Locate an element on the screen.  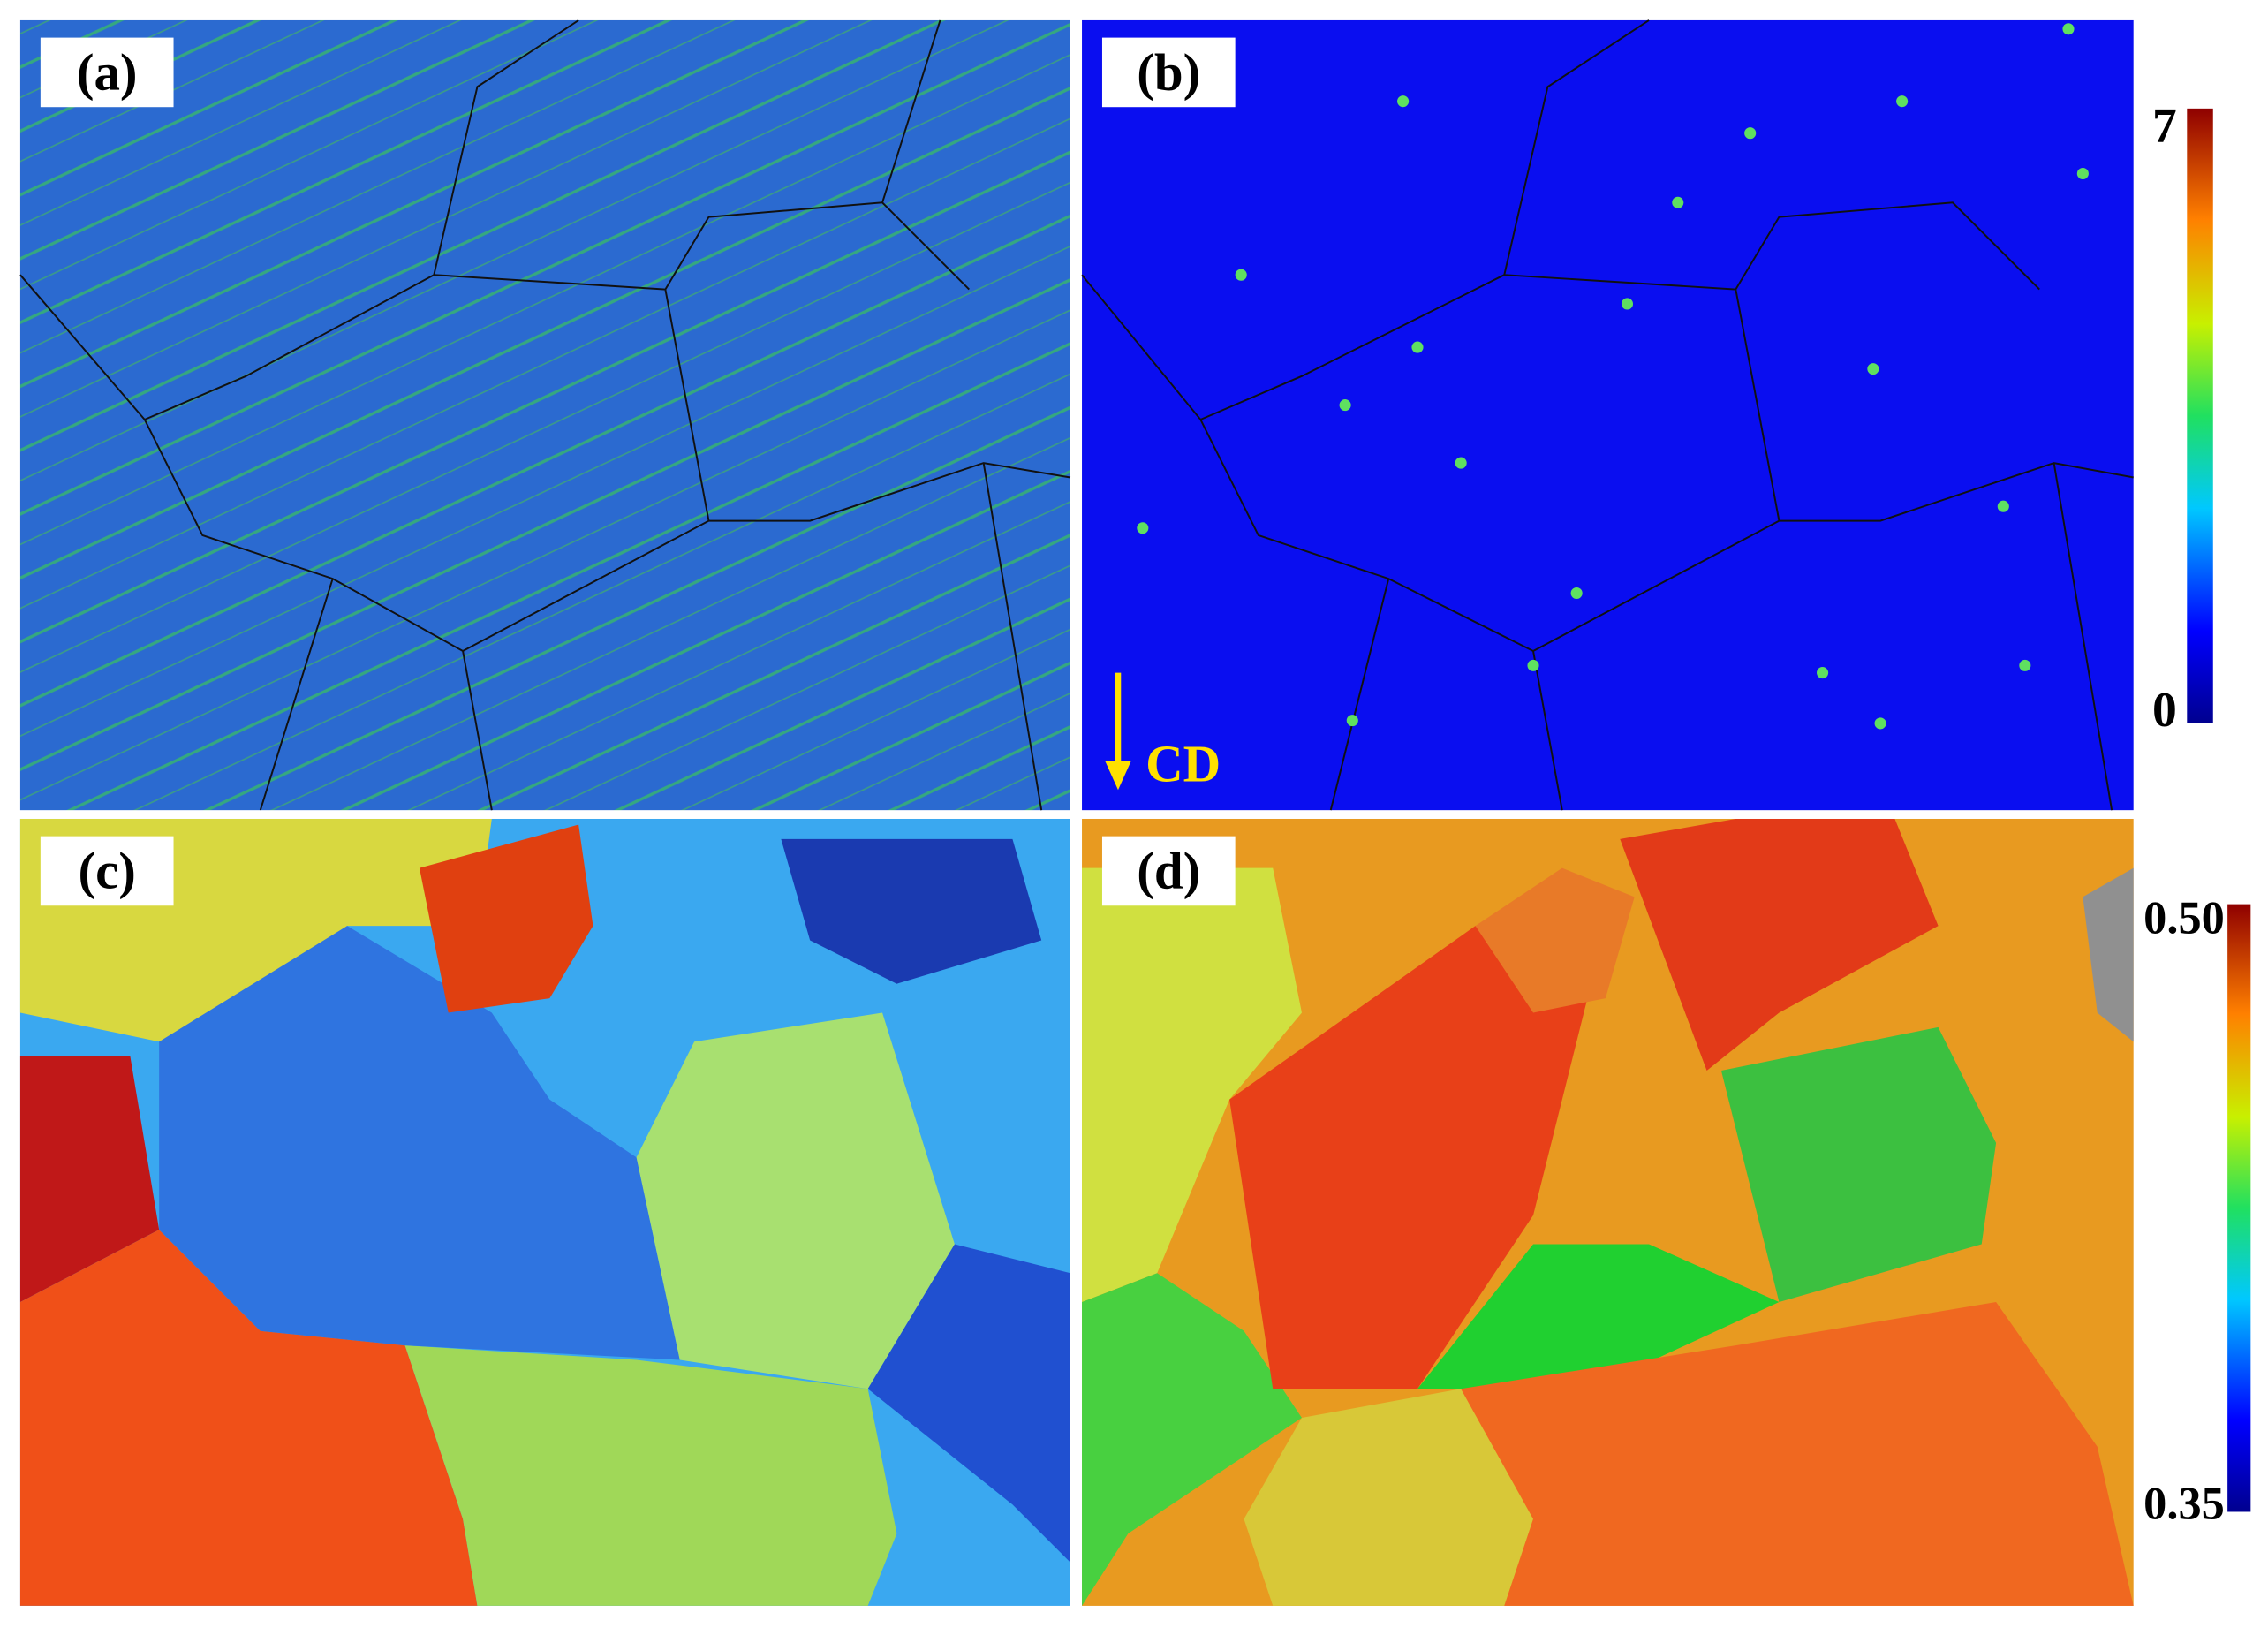
colorbar-min: 0 is located at coordinates (2164, 710).